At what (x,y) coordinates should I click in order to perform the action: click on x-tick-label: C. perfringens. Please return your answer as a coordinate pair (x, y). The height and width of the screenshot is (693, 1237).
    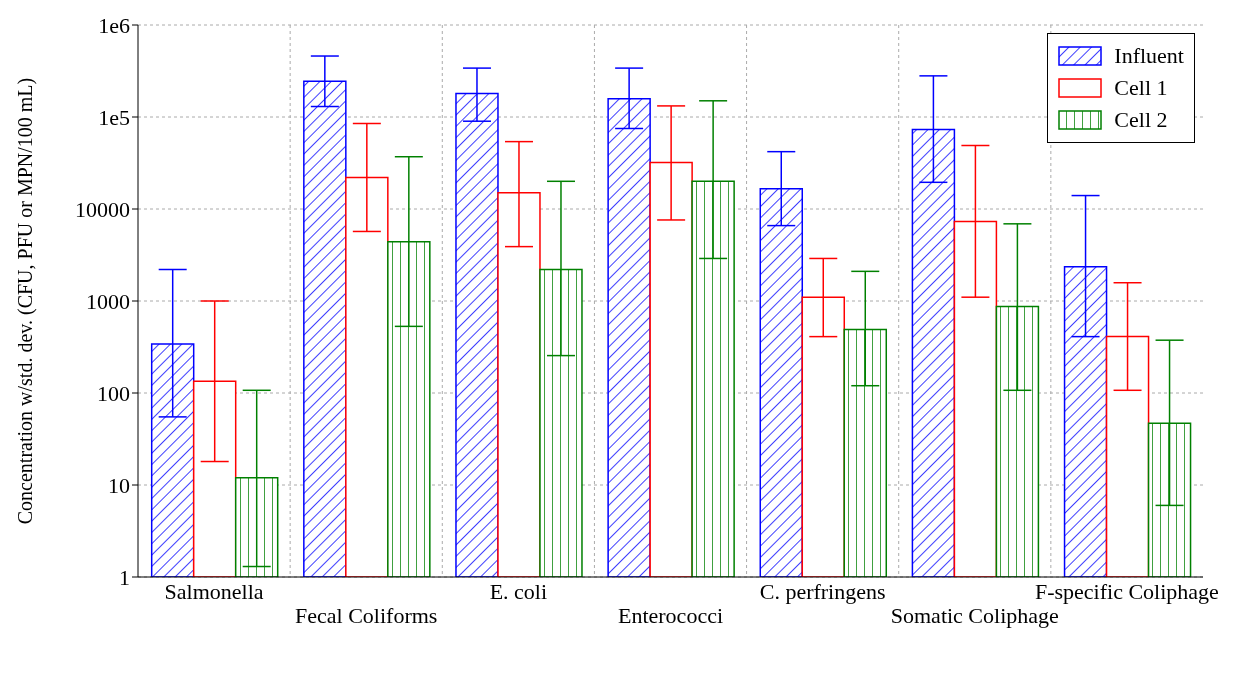
    Looking at the image, I should click on (822, 591).